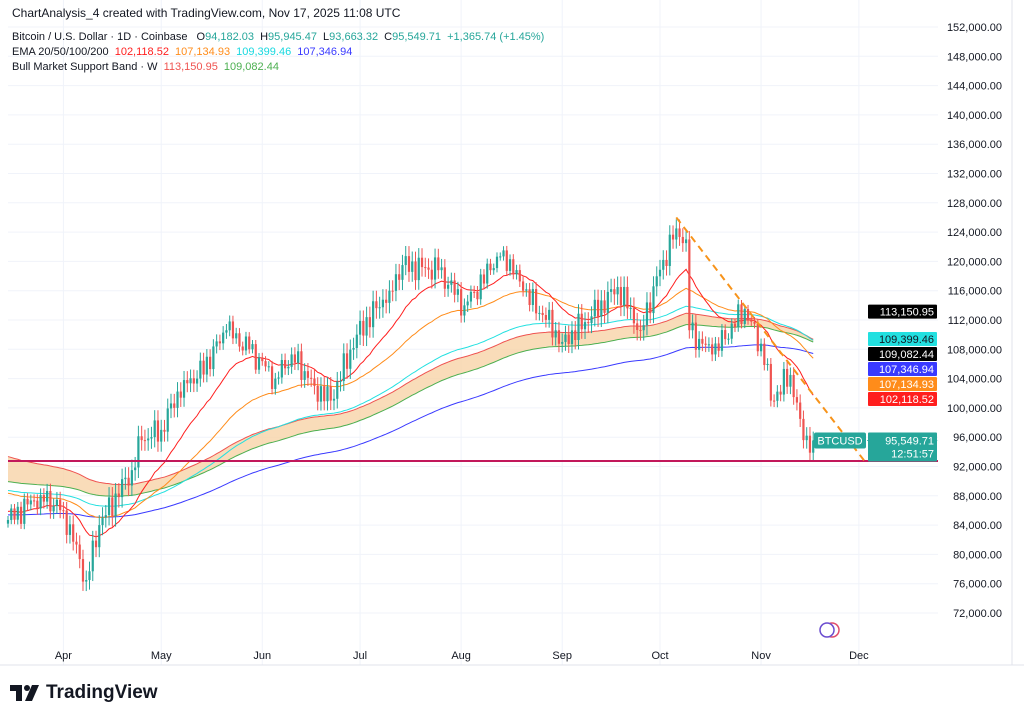  Describe the element at coordinates (974, 262) in the screenshot. I see `y-tick-label: 120,000.00` at that location.